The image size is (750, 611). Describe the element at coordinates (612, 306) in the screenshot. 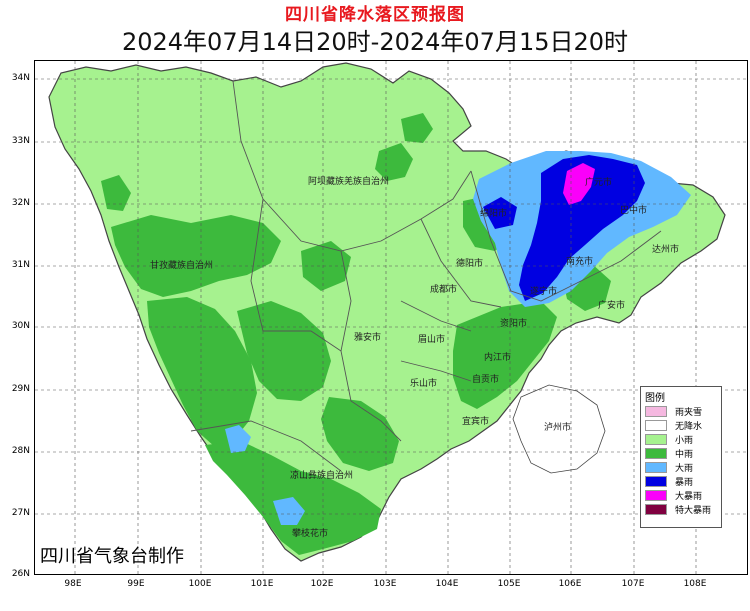

I see `region-label: 广安市` at that location.